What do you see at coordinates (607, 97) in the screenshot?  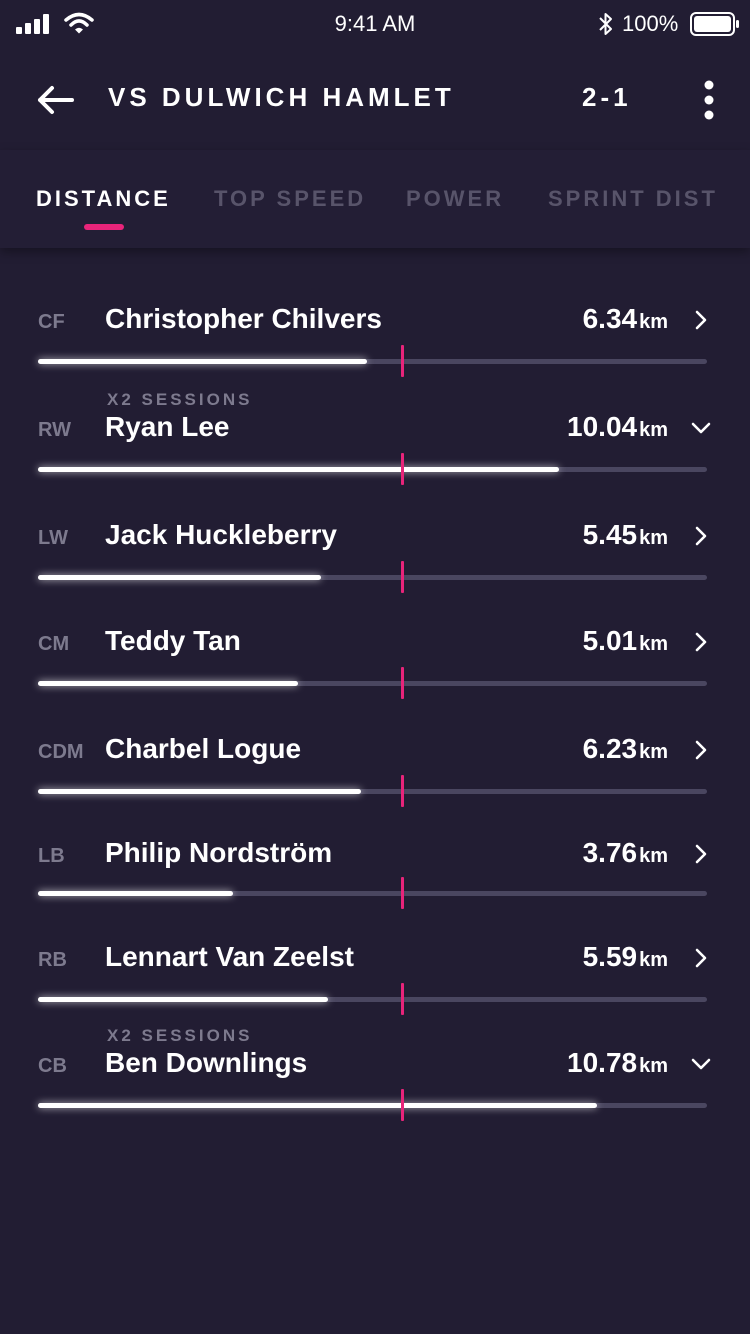 I see `match-score: 2-1` at bounding box center [607, 97].